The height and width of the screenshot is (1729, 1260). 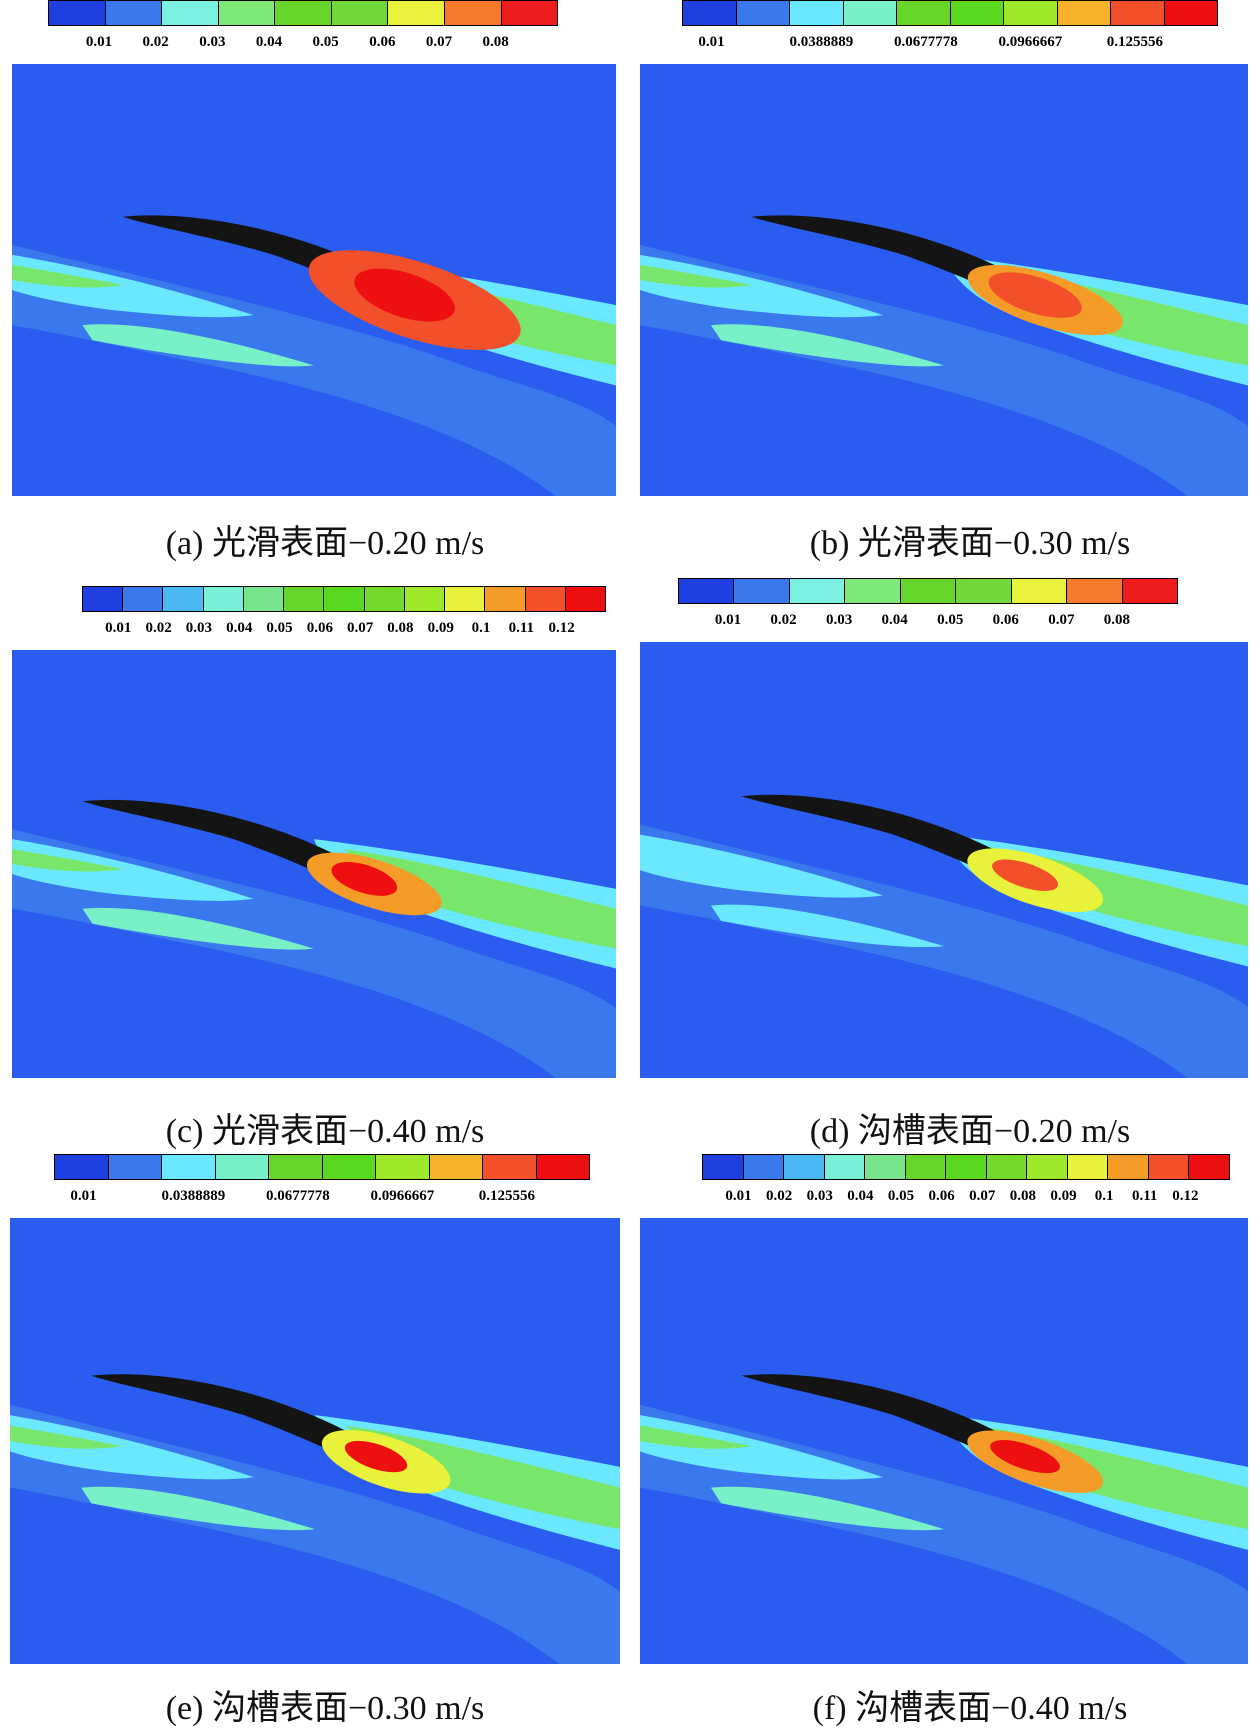 I want to click on colorbar-tick-label: 0.1, so click(x=1104, y=1196).